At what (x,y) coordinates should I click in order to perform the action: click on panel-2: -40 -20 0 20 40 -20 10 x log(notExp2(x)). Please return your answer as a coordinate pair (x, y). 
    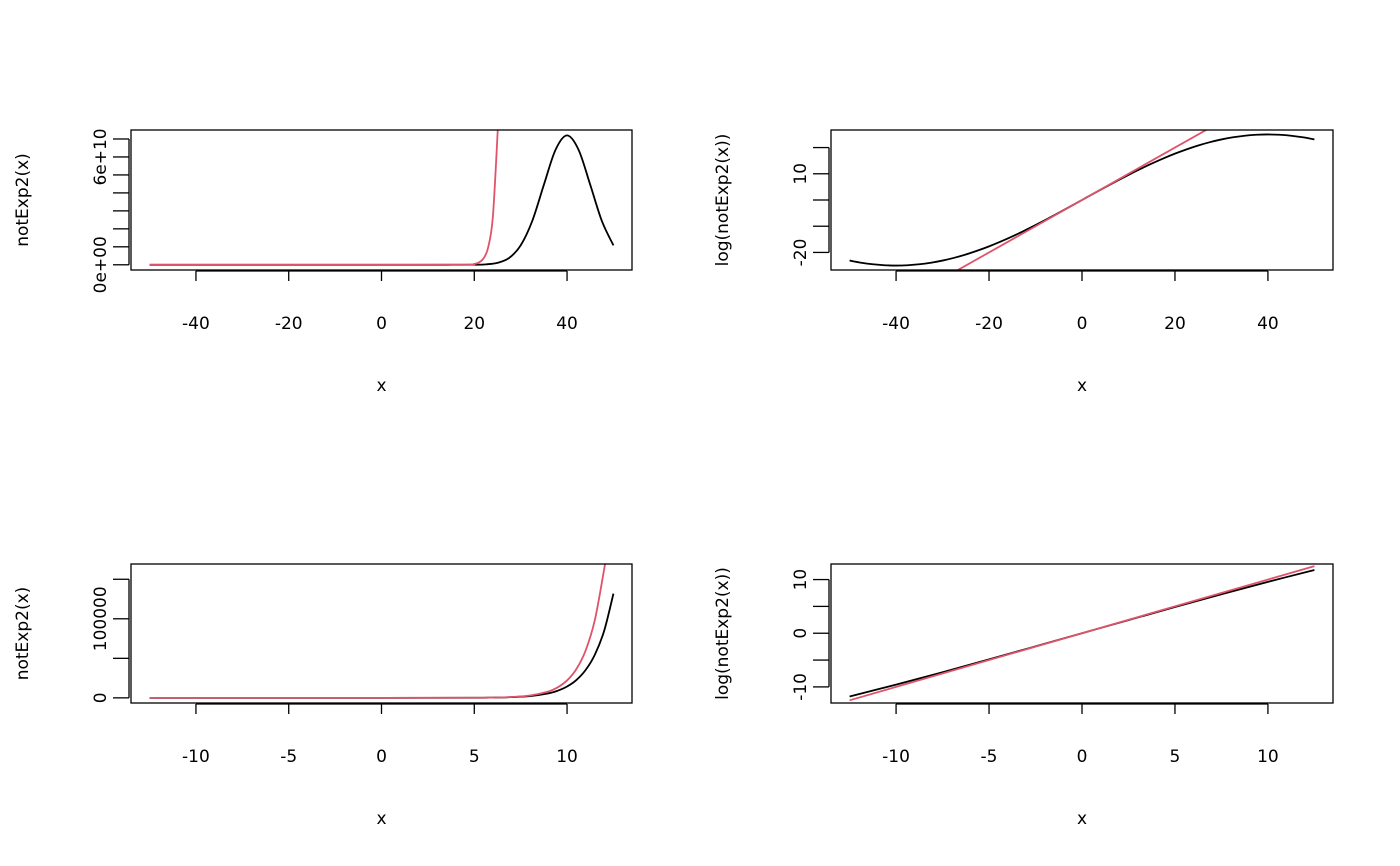
    Looking at the image, I should click on (1023, 262).